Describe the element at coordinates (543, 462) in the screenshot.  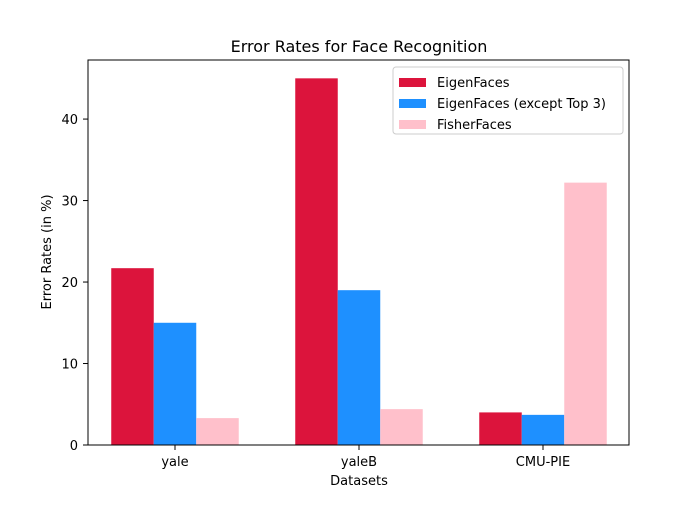
I see `x-tick-label: CMU-PIE` at that location.